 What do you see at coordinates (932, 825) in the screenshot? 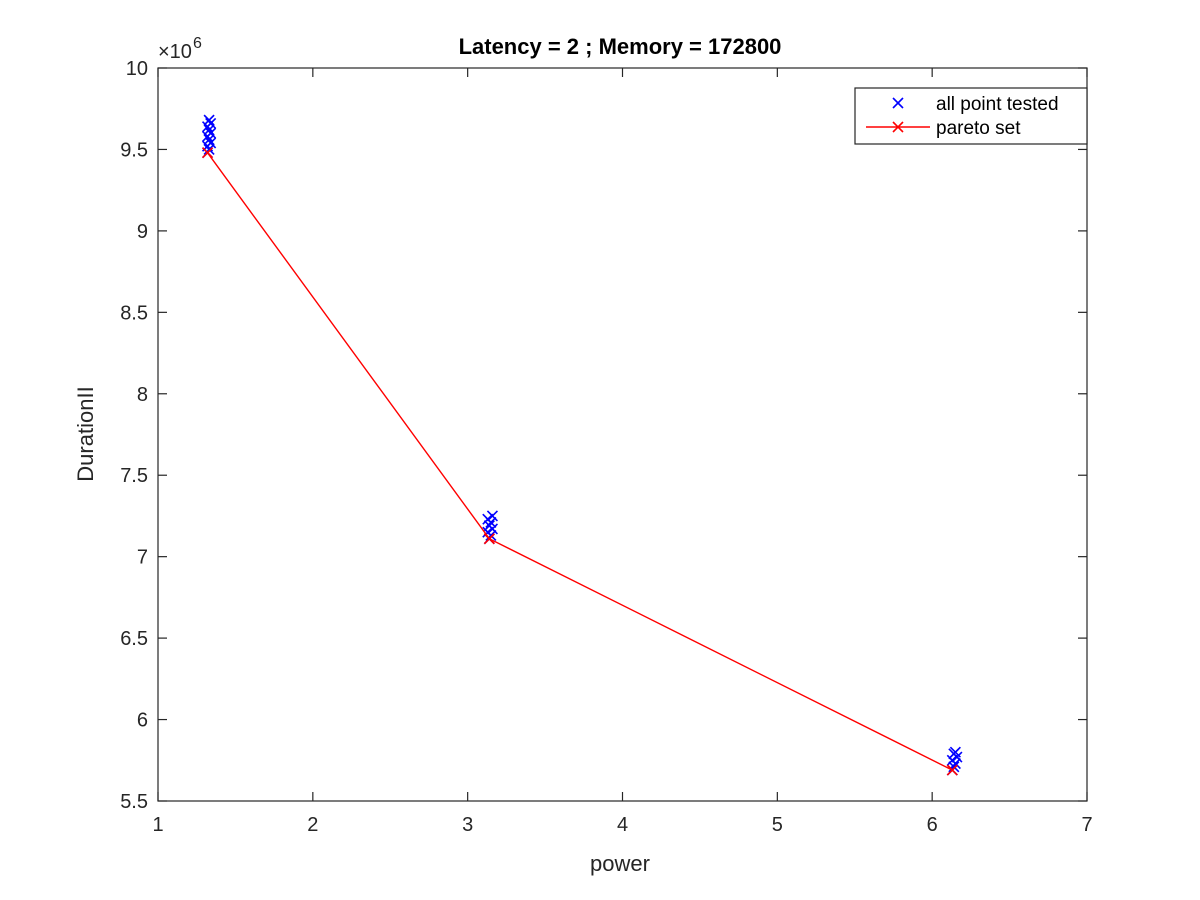
I see `x-tick-label: 6` at bounding box center [932, 825].